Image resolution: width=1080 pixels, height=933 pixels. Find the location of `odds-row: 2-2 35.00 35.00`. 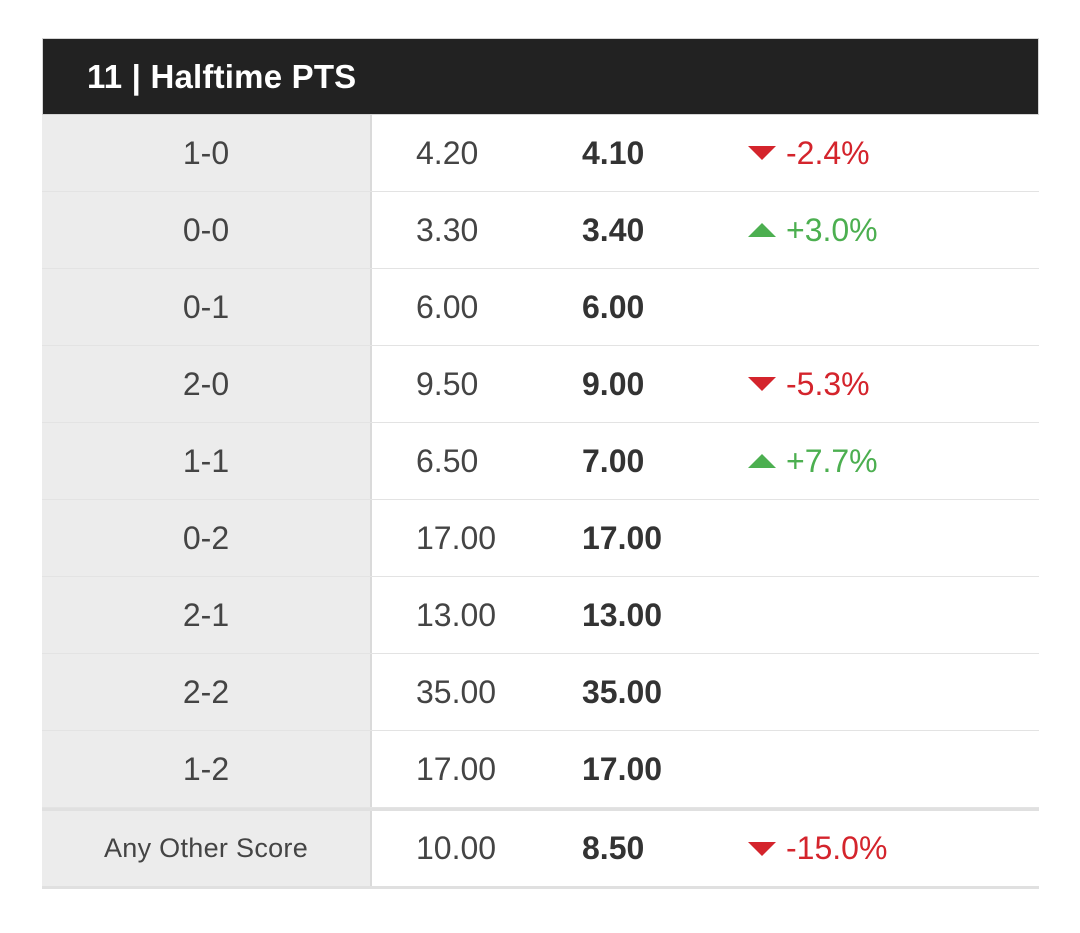

odds-row: 2-2 35.00 35.00 is located at coordinates (540, 692).